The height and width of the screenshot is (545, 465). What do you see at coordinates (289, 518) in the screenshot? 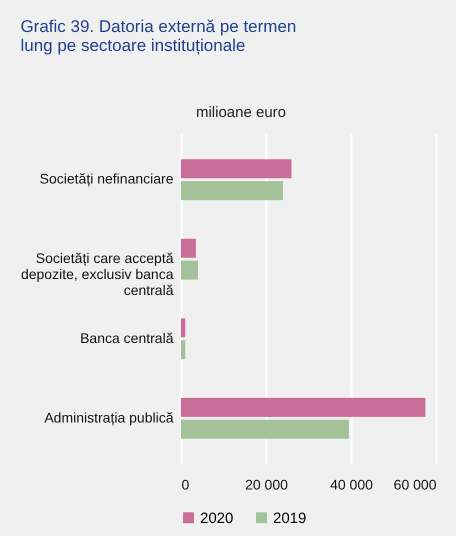
I see `legend-label: 2019` at bounding box center [289, 518].